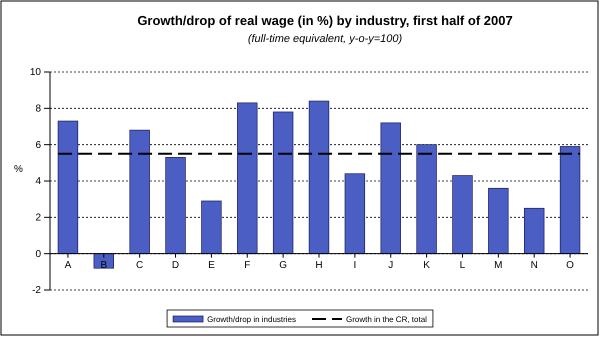 The height and width of the screenshot is (337, 600). I want to click on x-tick-label: K, so click(426, 265).